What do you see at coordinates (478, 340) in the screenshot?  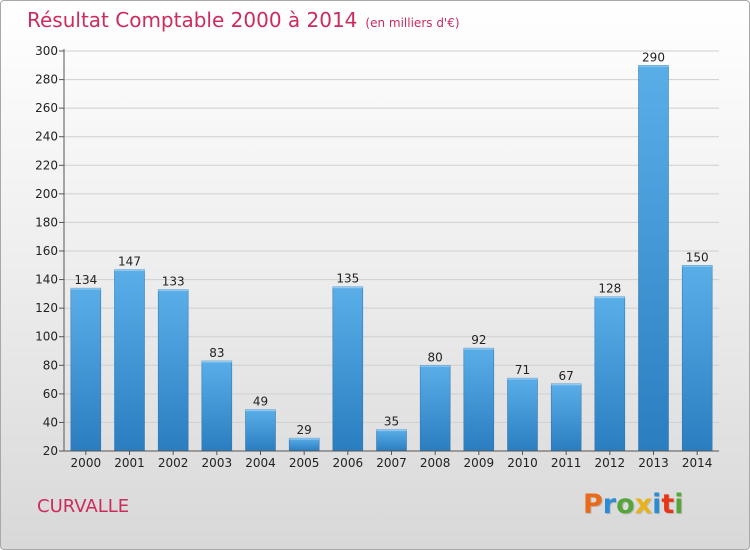 I see `data-label-2009: 92` at bounding box center [478, 340].